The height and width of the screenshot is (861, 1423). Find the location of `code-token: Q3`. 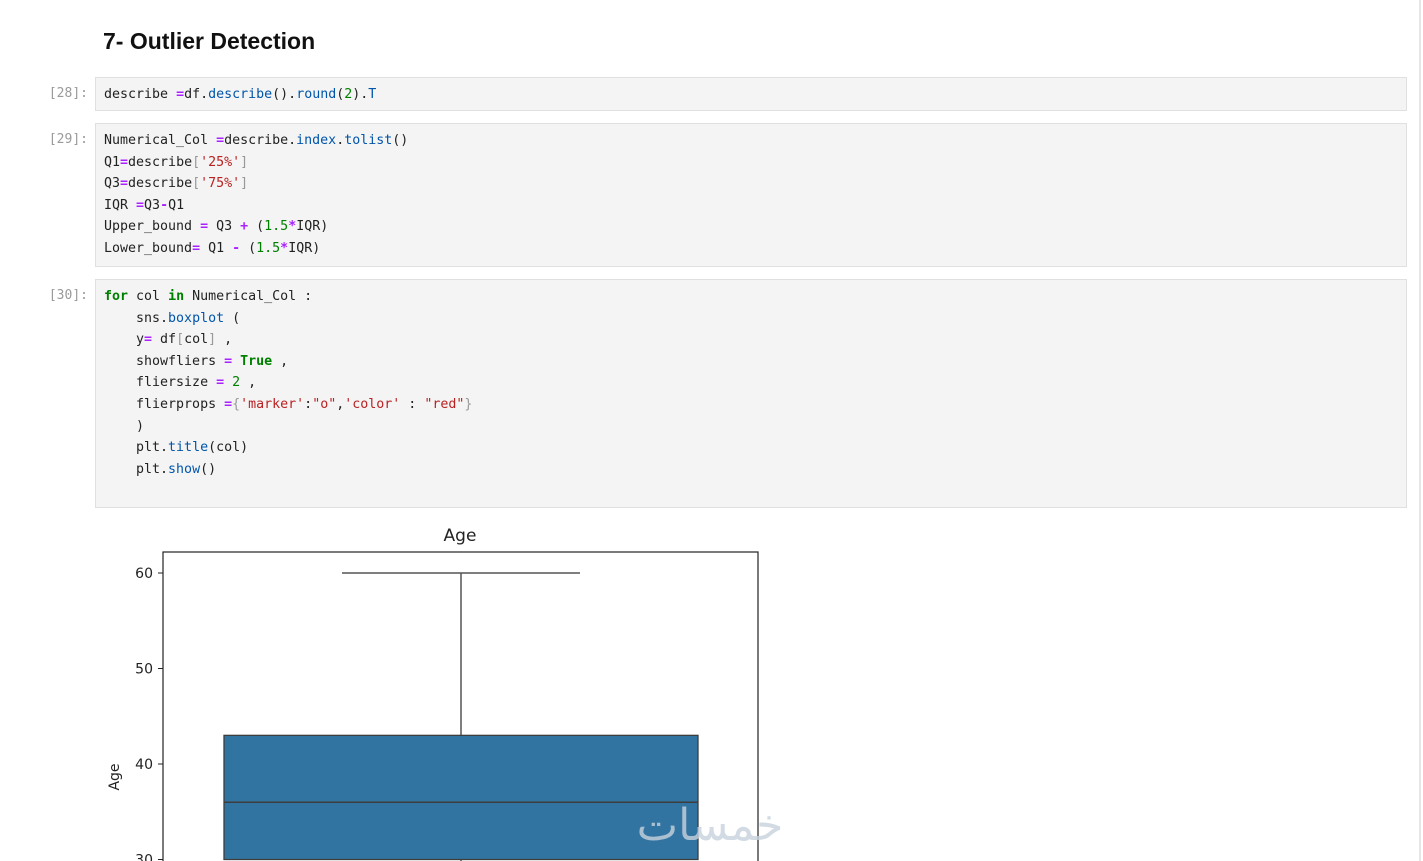

code-token: Q3 is located at coordinates (152, 205).